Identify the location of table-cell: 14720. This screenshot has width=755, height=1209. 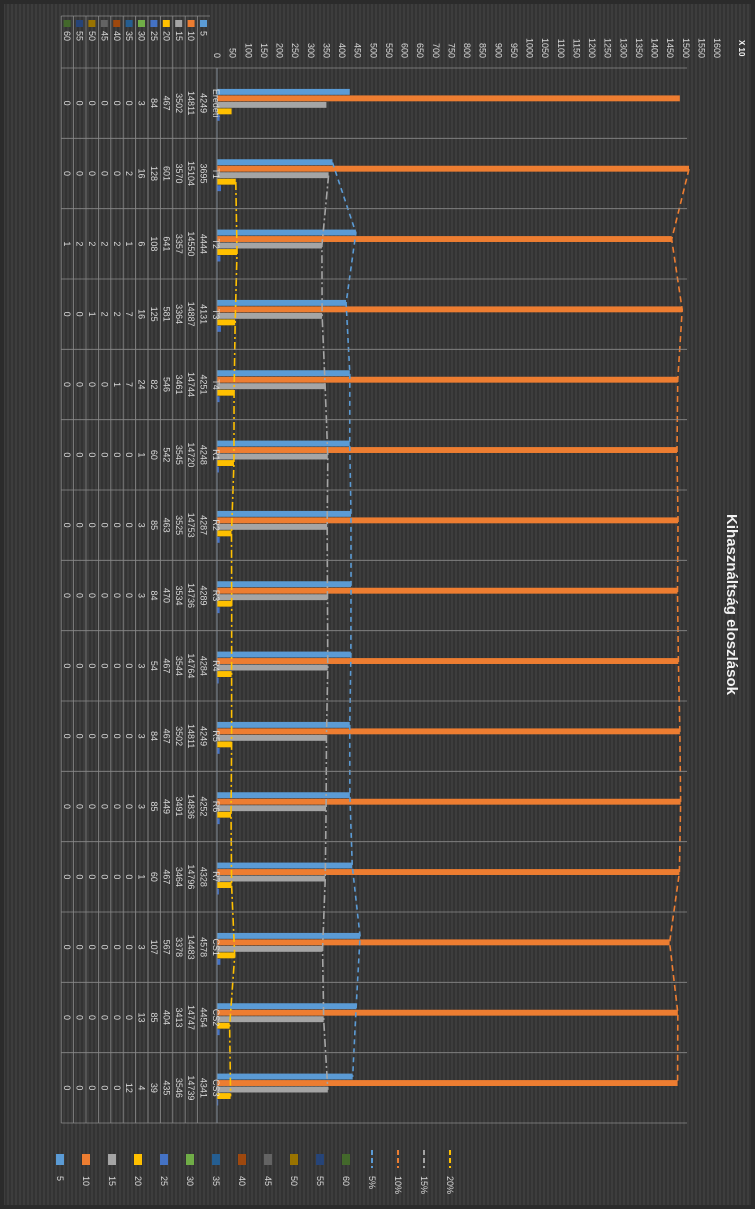
(191, 454).